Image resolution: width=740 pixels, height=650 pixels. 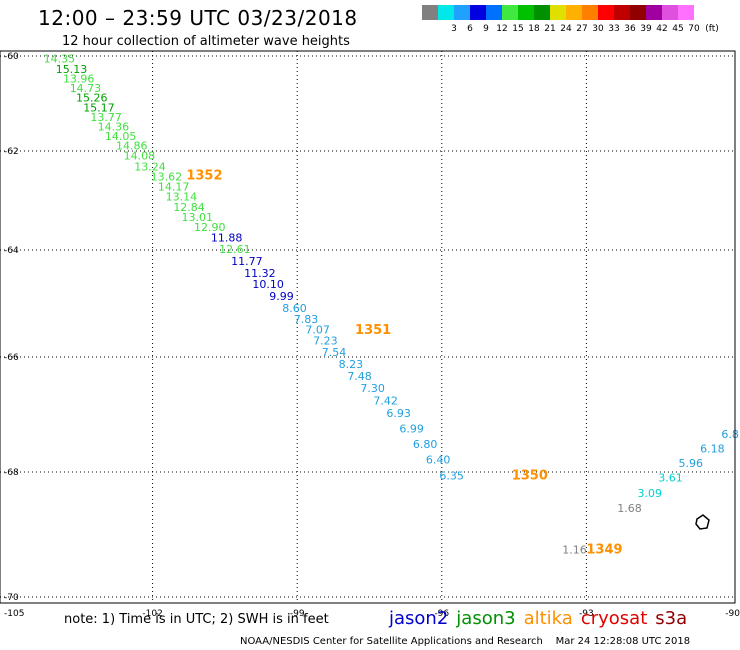 I want to click on wave-height-value: 3.61, so click(x=670, y=477).